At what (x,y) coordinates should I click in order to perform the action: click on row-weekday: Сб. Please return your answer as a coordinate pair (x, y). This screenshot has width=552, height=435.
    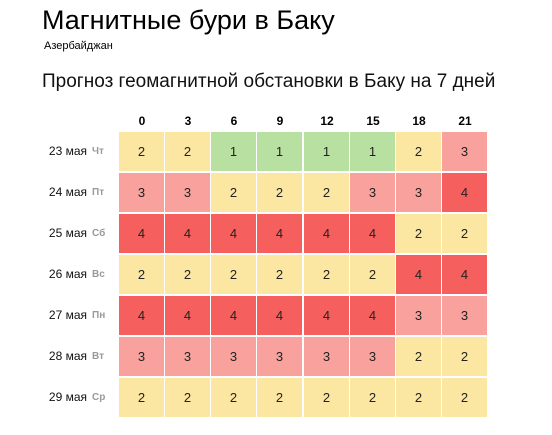
    Looking at the image, I should click on (99, 233).